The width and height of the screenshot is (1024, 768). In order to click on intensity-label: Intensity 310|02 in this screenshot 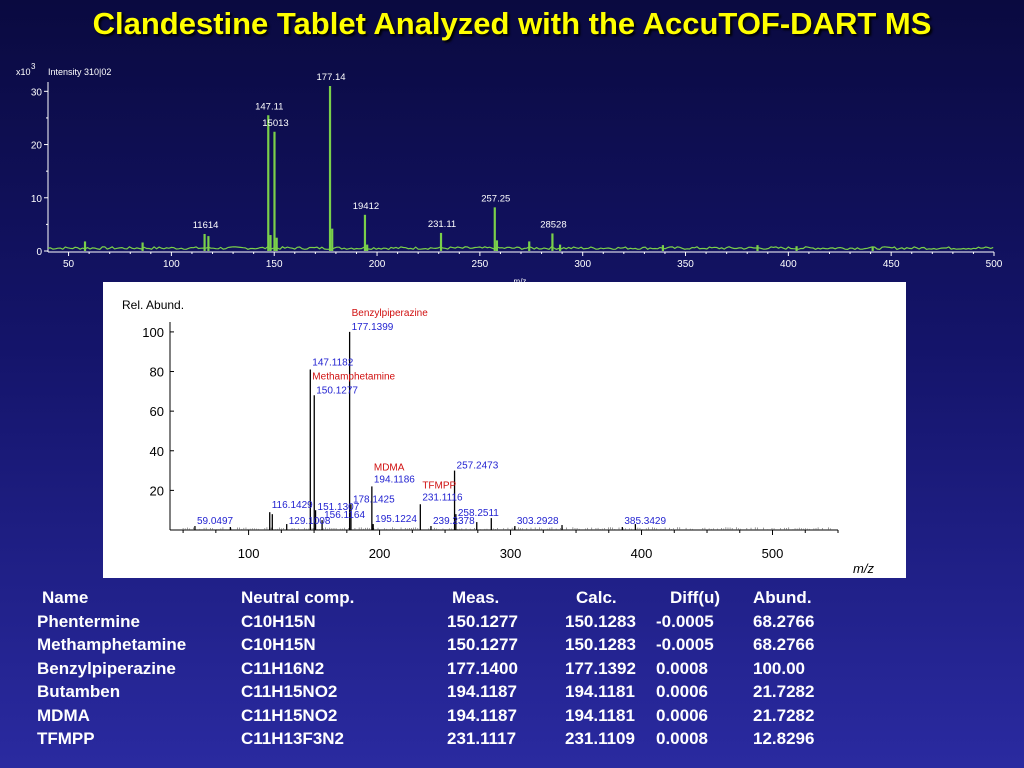, I will do `click(79, 72)`.